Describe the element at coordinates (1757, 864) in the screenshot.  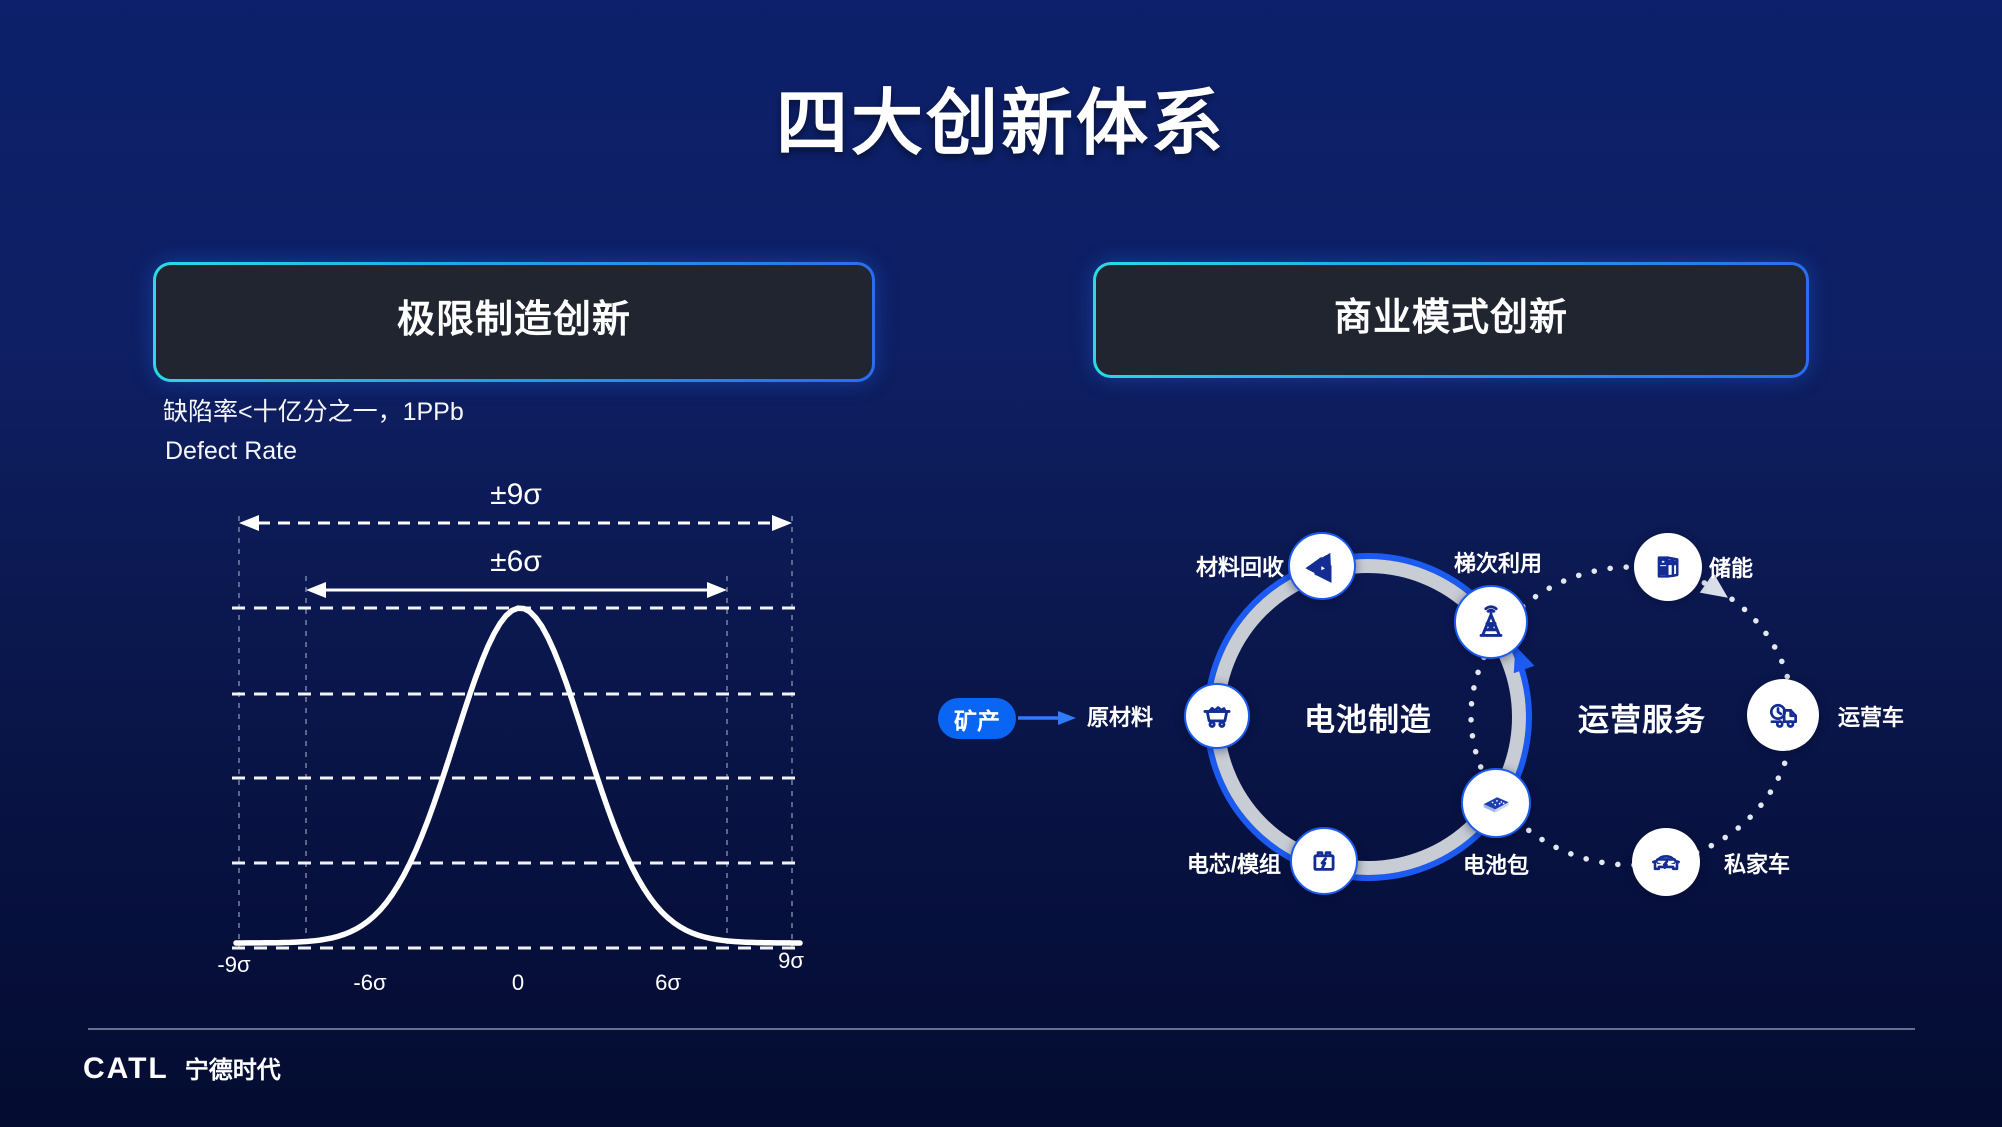
I see `private-car-label: 私家车` at that location.